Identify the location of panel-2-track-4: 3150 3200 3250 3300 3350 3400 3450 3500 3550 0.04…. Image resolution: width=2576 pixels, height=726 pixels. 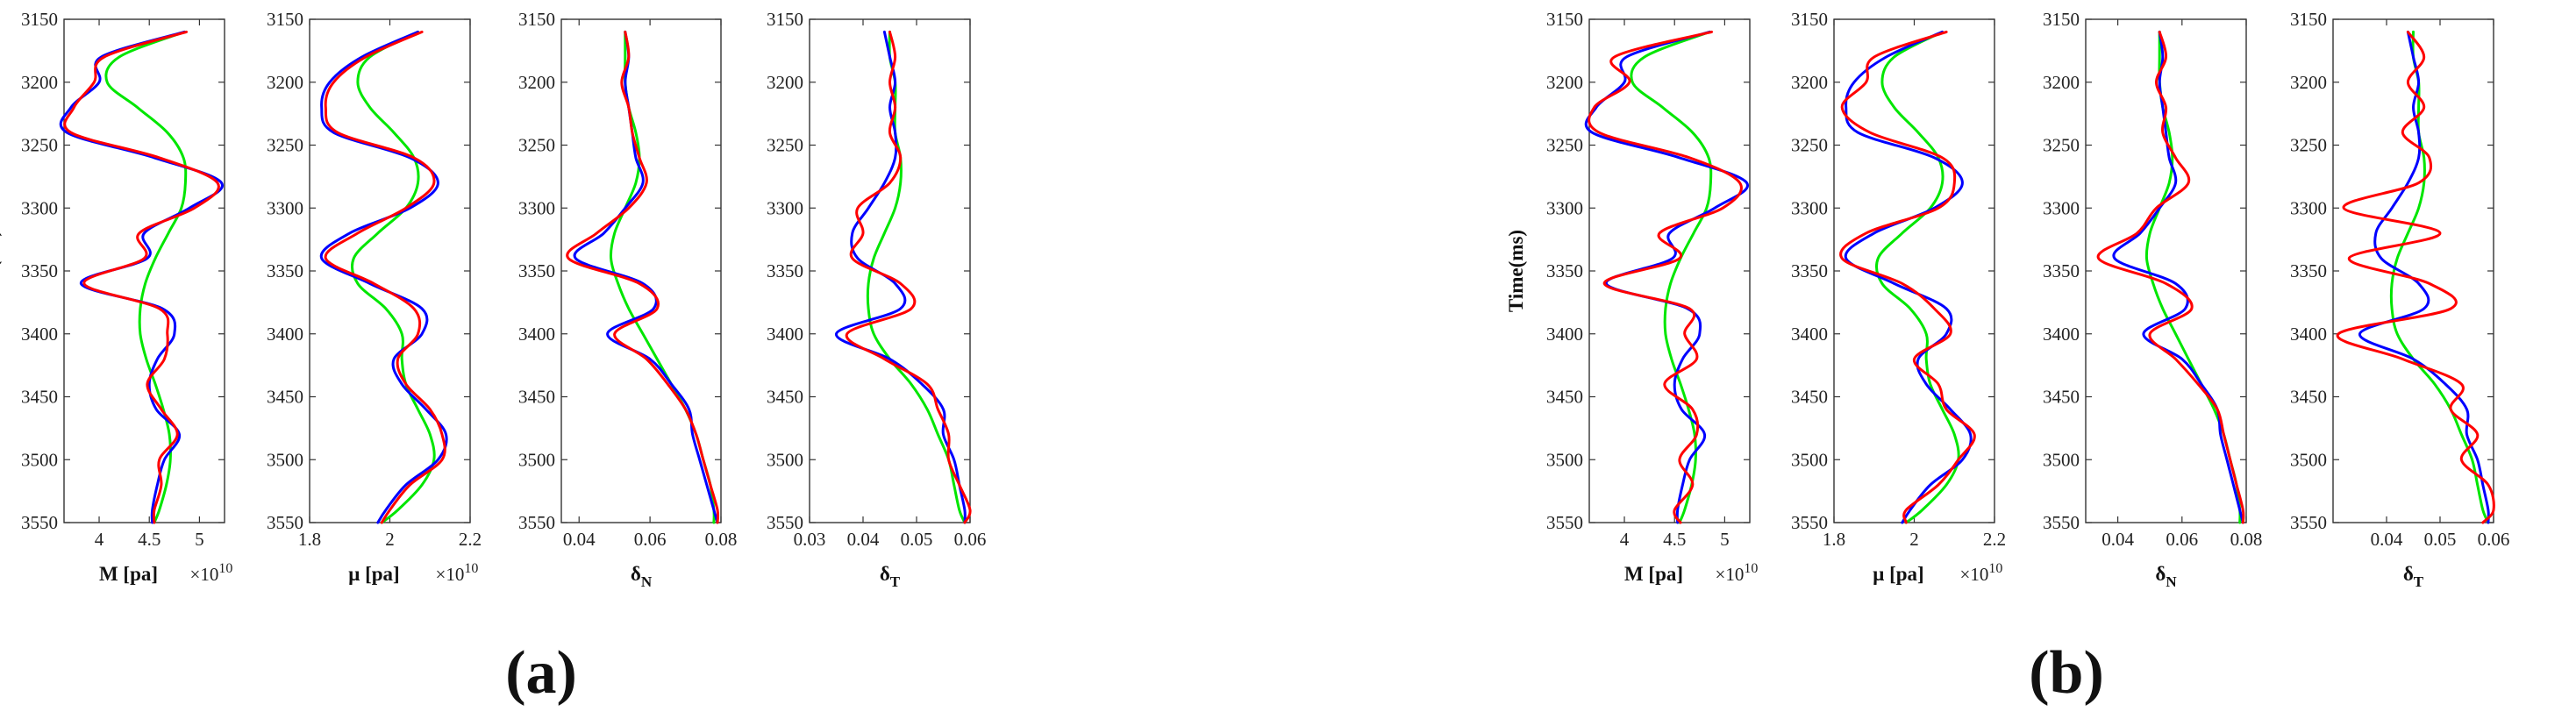
(2399, 299).